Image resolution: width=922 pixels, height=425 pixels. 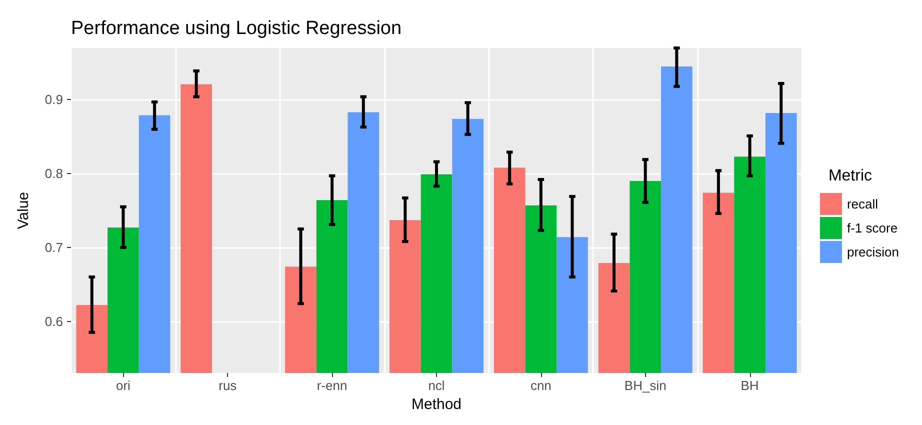 I want to click on x-tick-label: ncl, so click(x=436, y=385).